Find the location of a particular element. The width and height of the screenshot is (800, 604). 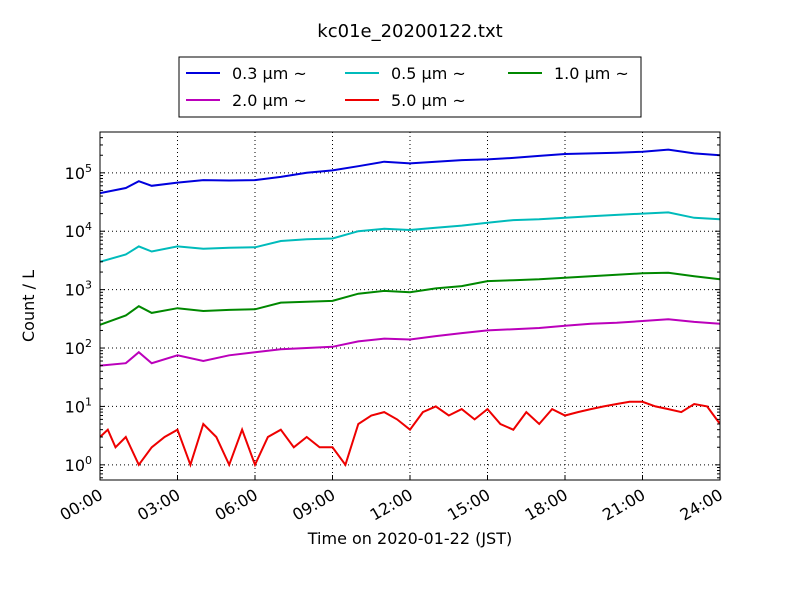

legend-label-2: 1.0 μm ~ is located at coordinates (591, 73).